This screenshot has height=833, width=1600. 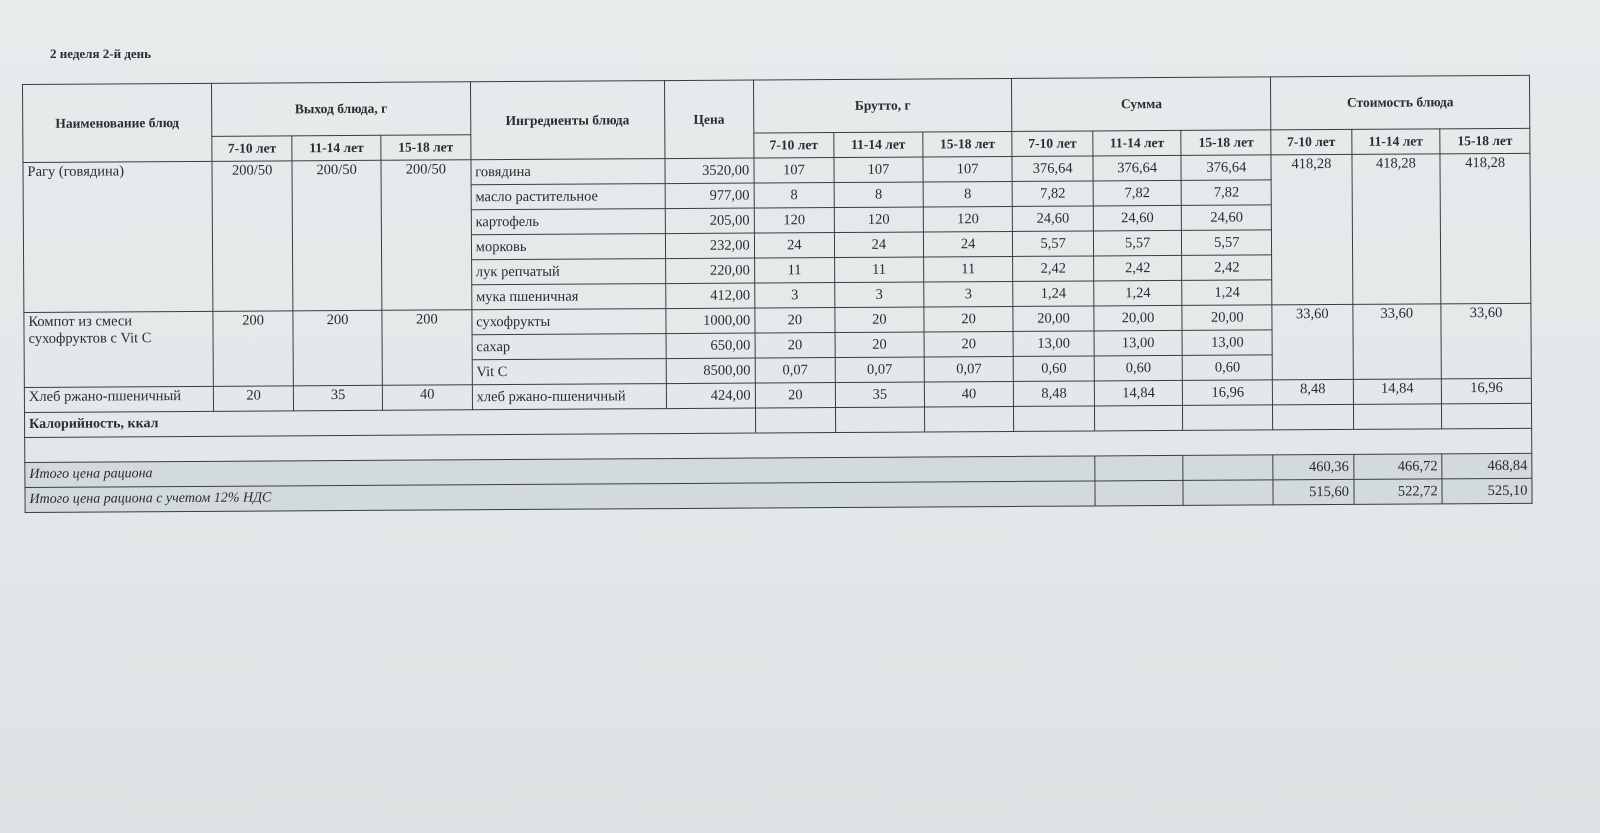 What do you see at coordinates (1484, 141) in the screenshot?
I see `header-age-cost: 15-18 лет` at bounding box center [1484, 141].